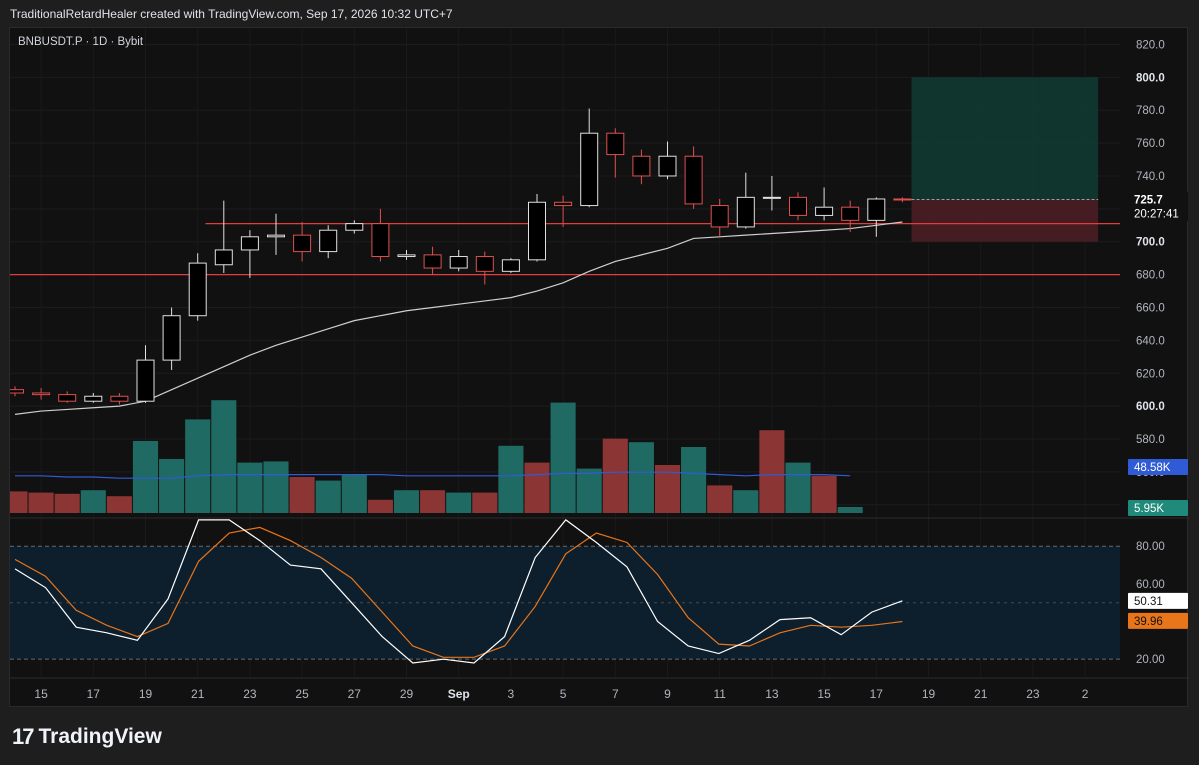 The height and width of the screenshot is (765, 1199). Describe the element at coordinates (1148, 602) in the screenshot. I see `stoch-k-badge-text: 50.31` at that location.